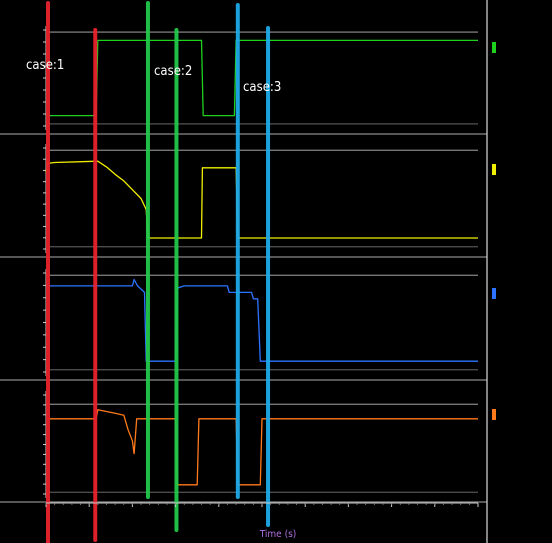 Image resolution: width=552 pixels, height=543 pixels. I want to click on case-label-2: case:2, so click(173, 71).